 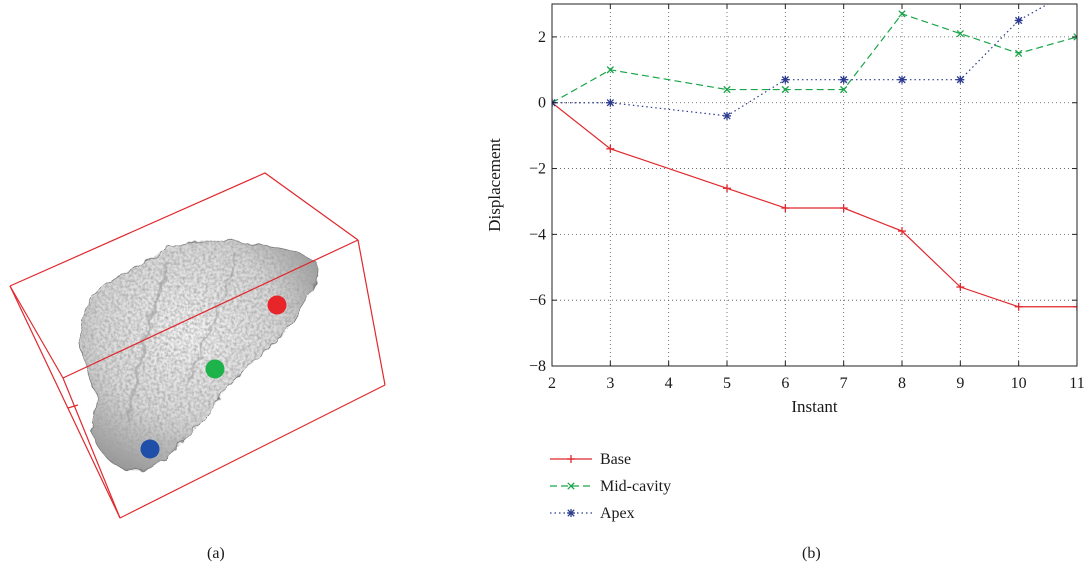 What do you see at coordinates (844, 383) in the screenshot?
I see `x-tick-label: 7` at bounding box center [844, 383].